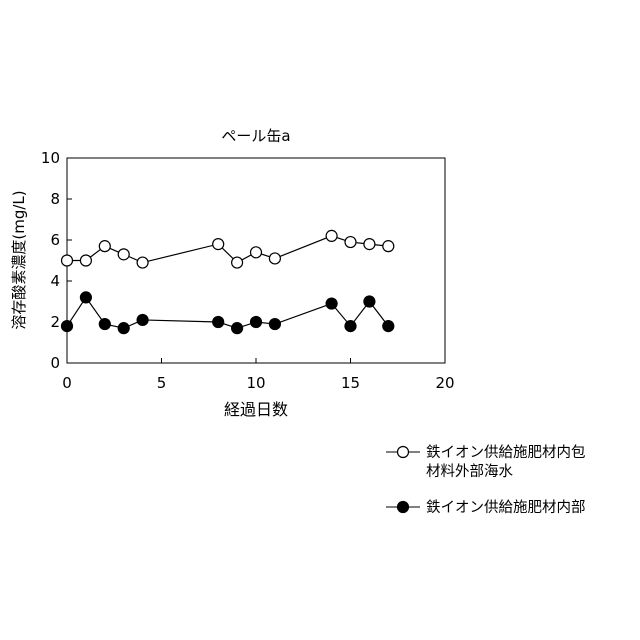 The width and height of the screenshot is (640, 640). What do you see at coordinates (255, 136) in the screenshot?
I see `chart-title: ペール缶a` at bounding box center [255, 136].